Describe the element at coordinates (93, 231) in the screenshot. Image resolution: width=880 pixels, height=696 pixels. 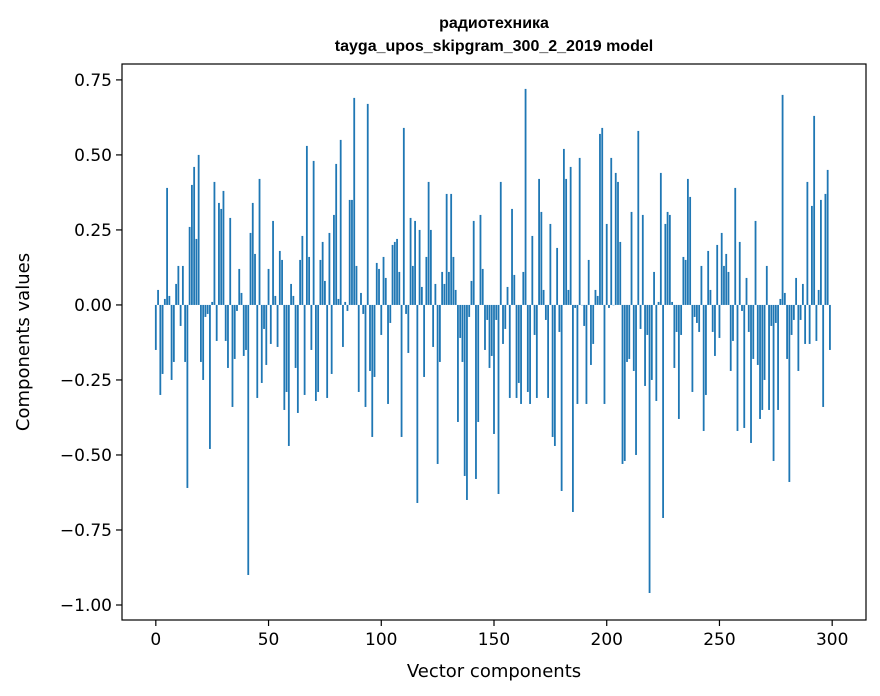
I see `y-tick-label: 0.25` at that location.